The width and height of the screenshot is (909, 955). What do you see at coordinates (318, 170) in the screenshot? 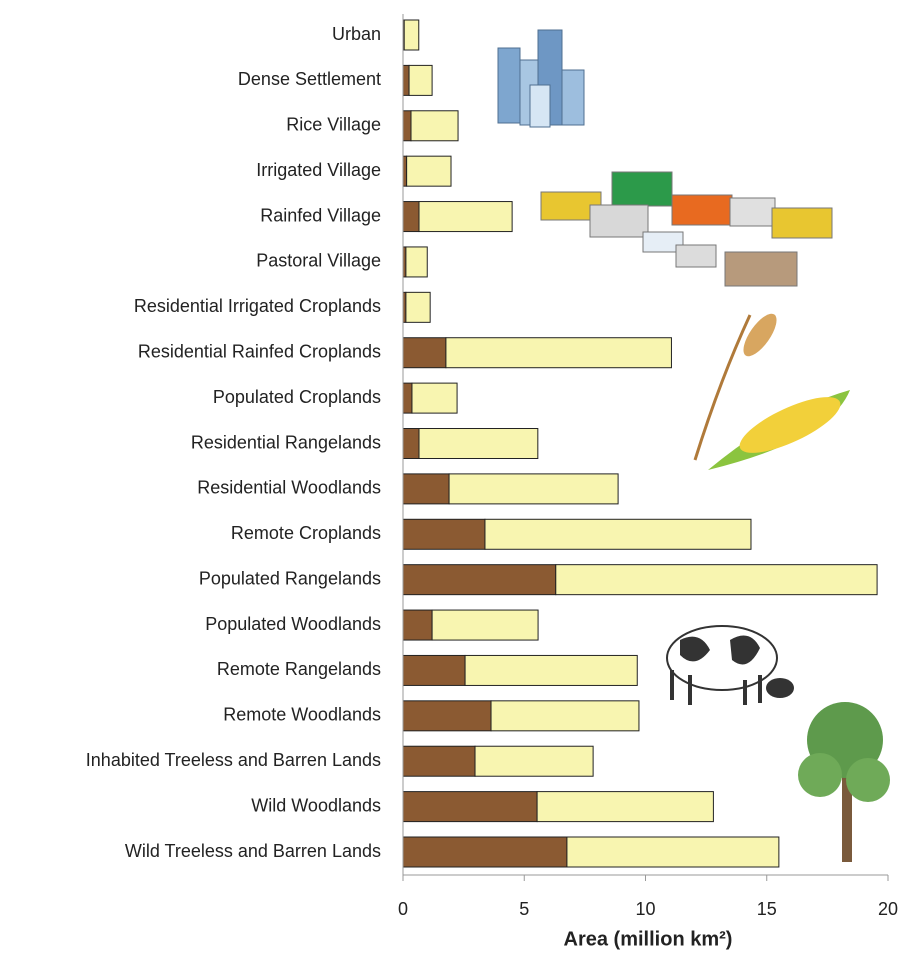
I see `y-tick-label: Irrigated Village` at bounding box center [318, 170].